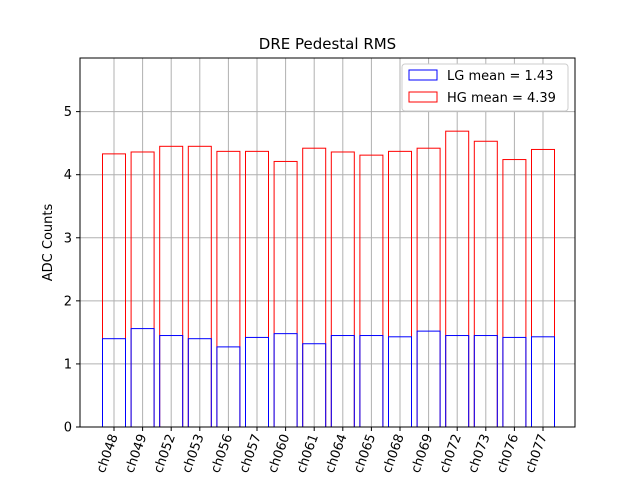 The image size is (640, 480). I want to click on legend-swatch-hg, so click(423, 97).